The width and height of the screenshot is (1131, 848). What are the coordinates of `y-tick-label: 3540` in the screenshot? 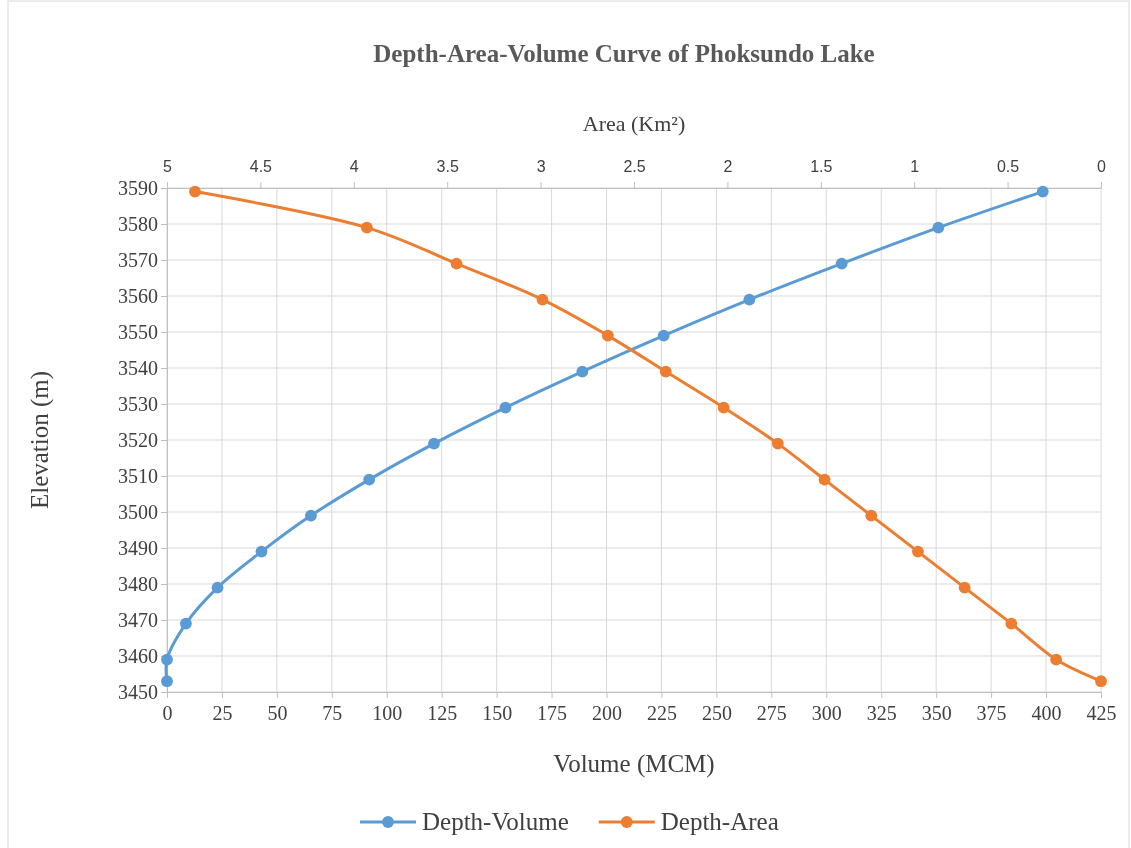 It's located at (138, 367).